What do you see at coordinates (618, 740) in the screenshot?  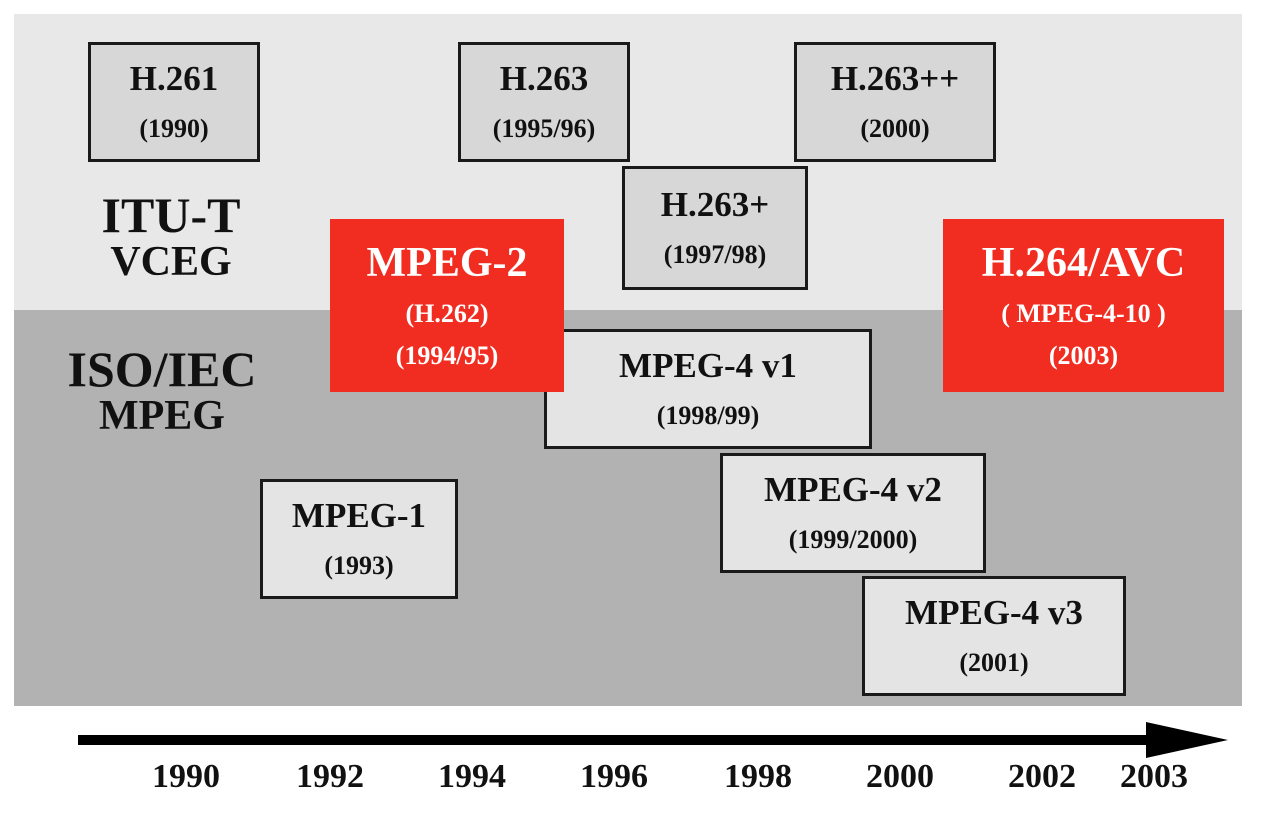 I see `timeline-shaft` at bounding box center [618, 740].